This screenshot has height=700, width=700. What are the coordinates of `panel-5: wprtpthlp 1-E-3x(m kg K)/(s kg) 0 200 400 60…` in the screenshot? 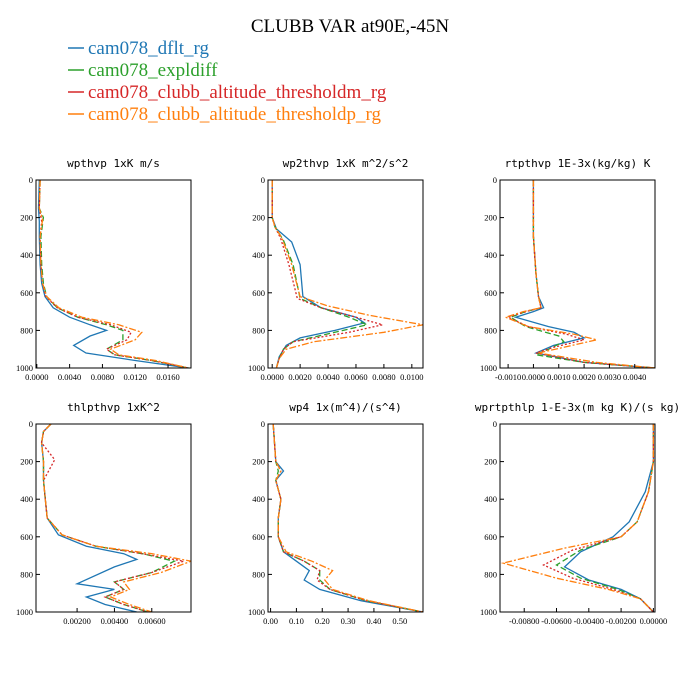 It's located at (577, 513).